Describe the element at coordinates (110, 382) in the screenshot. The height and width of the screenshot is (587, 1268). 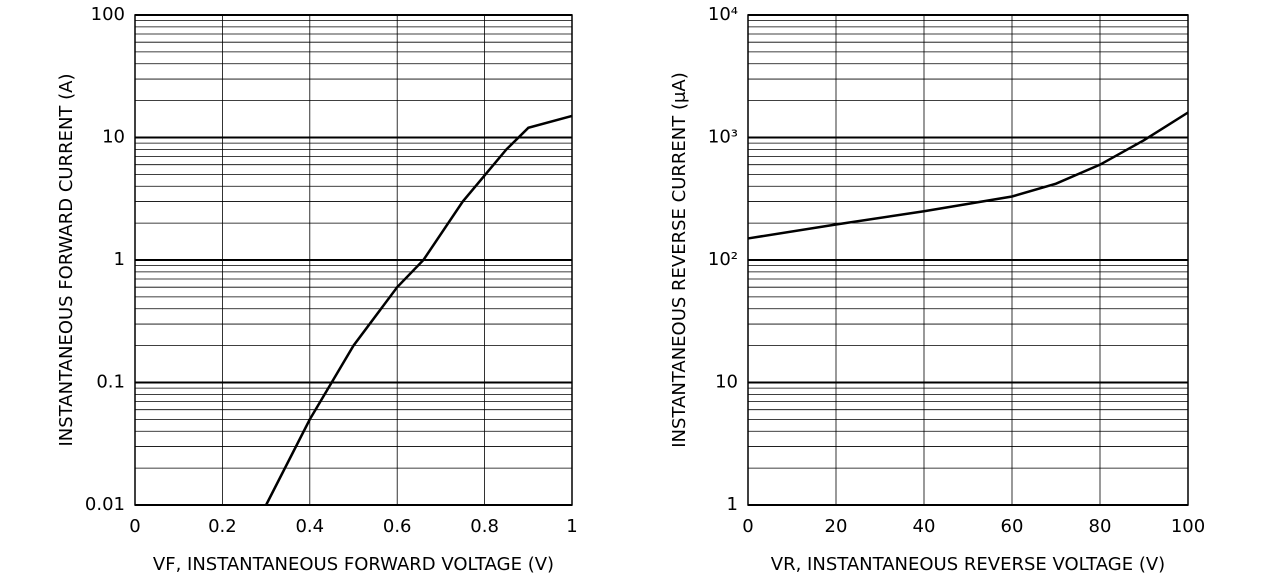
I see `y-tick-label: 0.1` at that location.